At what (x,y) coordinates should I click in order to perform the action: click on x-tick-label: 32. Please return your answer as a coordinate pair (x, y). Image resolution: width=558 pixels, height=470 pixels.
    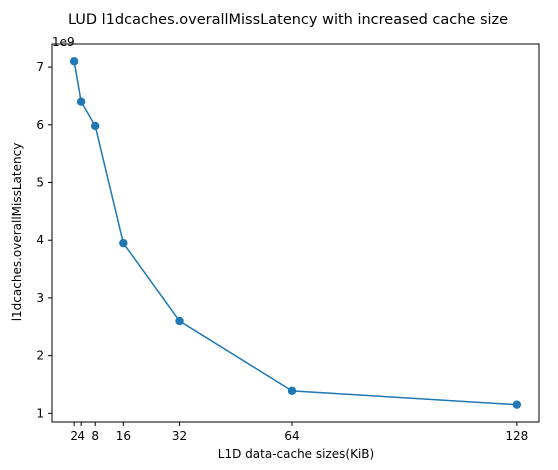
    Looking at the image, I should click on (179, 436).